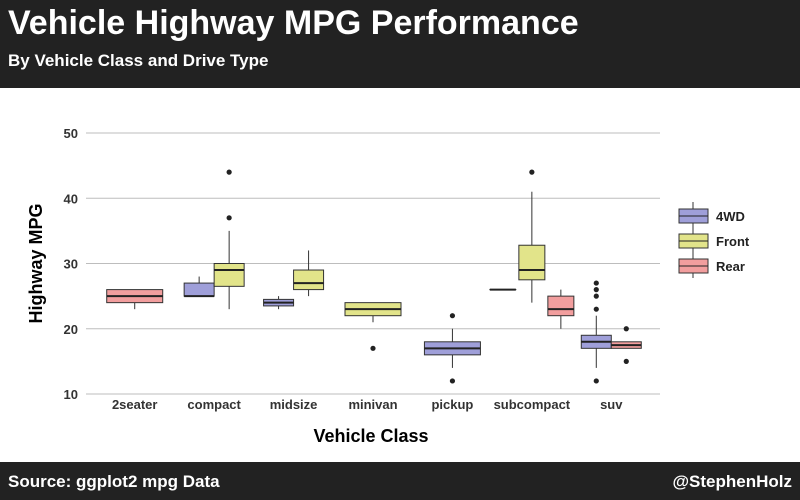  Describe the element at coordinates (532, 404) in the screenshot. I see `x-tick-label: subcompact` at that location.